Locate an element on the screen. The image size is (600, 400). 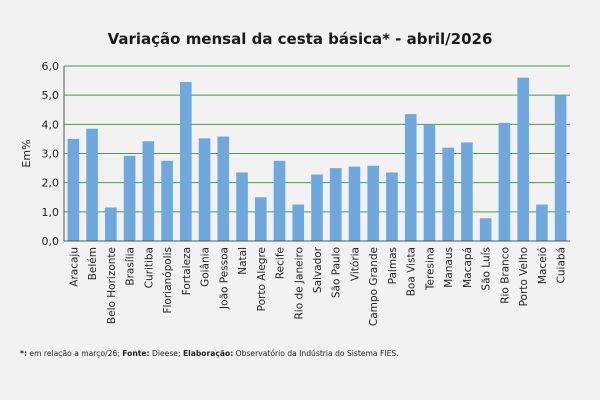
bar-brasilia is located at coordinates (129, 198).